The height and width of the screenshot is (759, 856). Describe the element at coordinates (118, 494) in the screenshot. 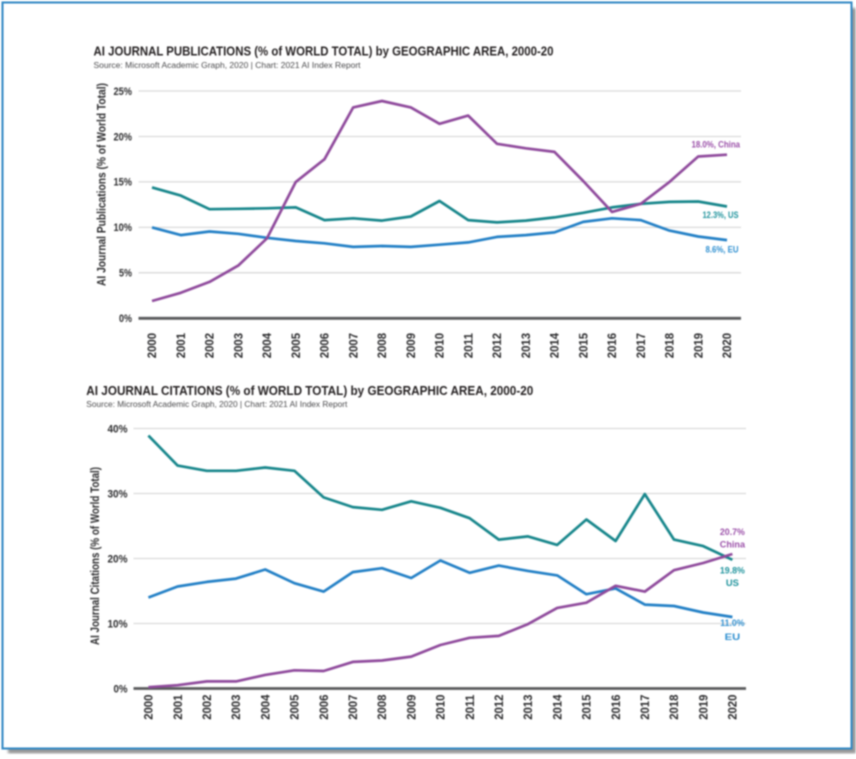

I see `svg-text: 30%` at that location.